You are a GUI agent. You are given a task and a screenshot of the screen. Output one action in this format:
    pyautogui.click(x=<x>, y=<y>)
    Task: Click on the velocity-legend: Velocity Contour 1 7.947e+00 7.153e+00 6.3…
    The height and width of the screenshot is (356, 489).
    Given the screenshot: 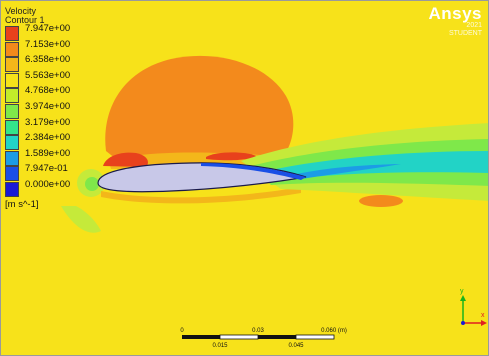 What is the action you would take?
    pyautogui.click(x=37, y=108)
    